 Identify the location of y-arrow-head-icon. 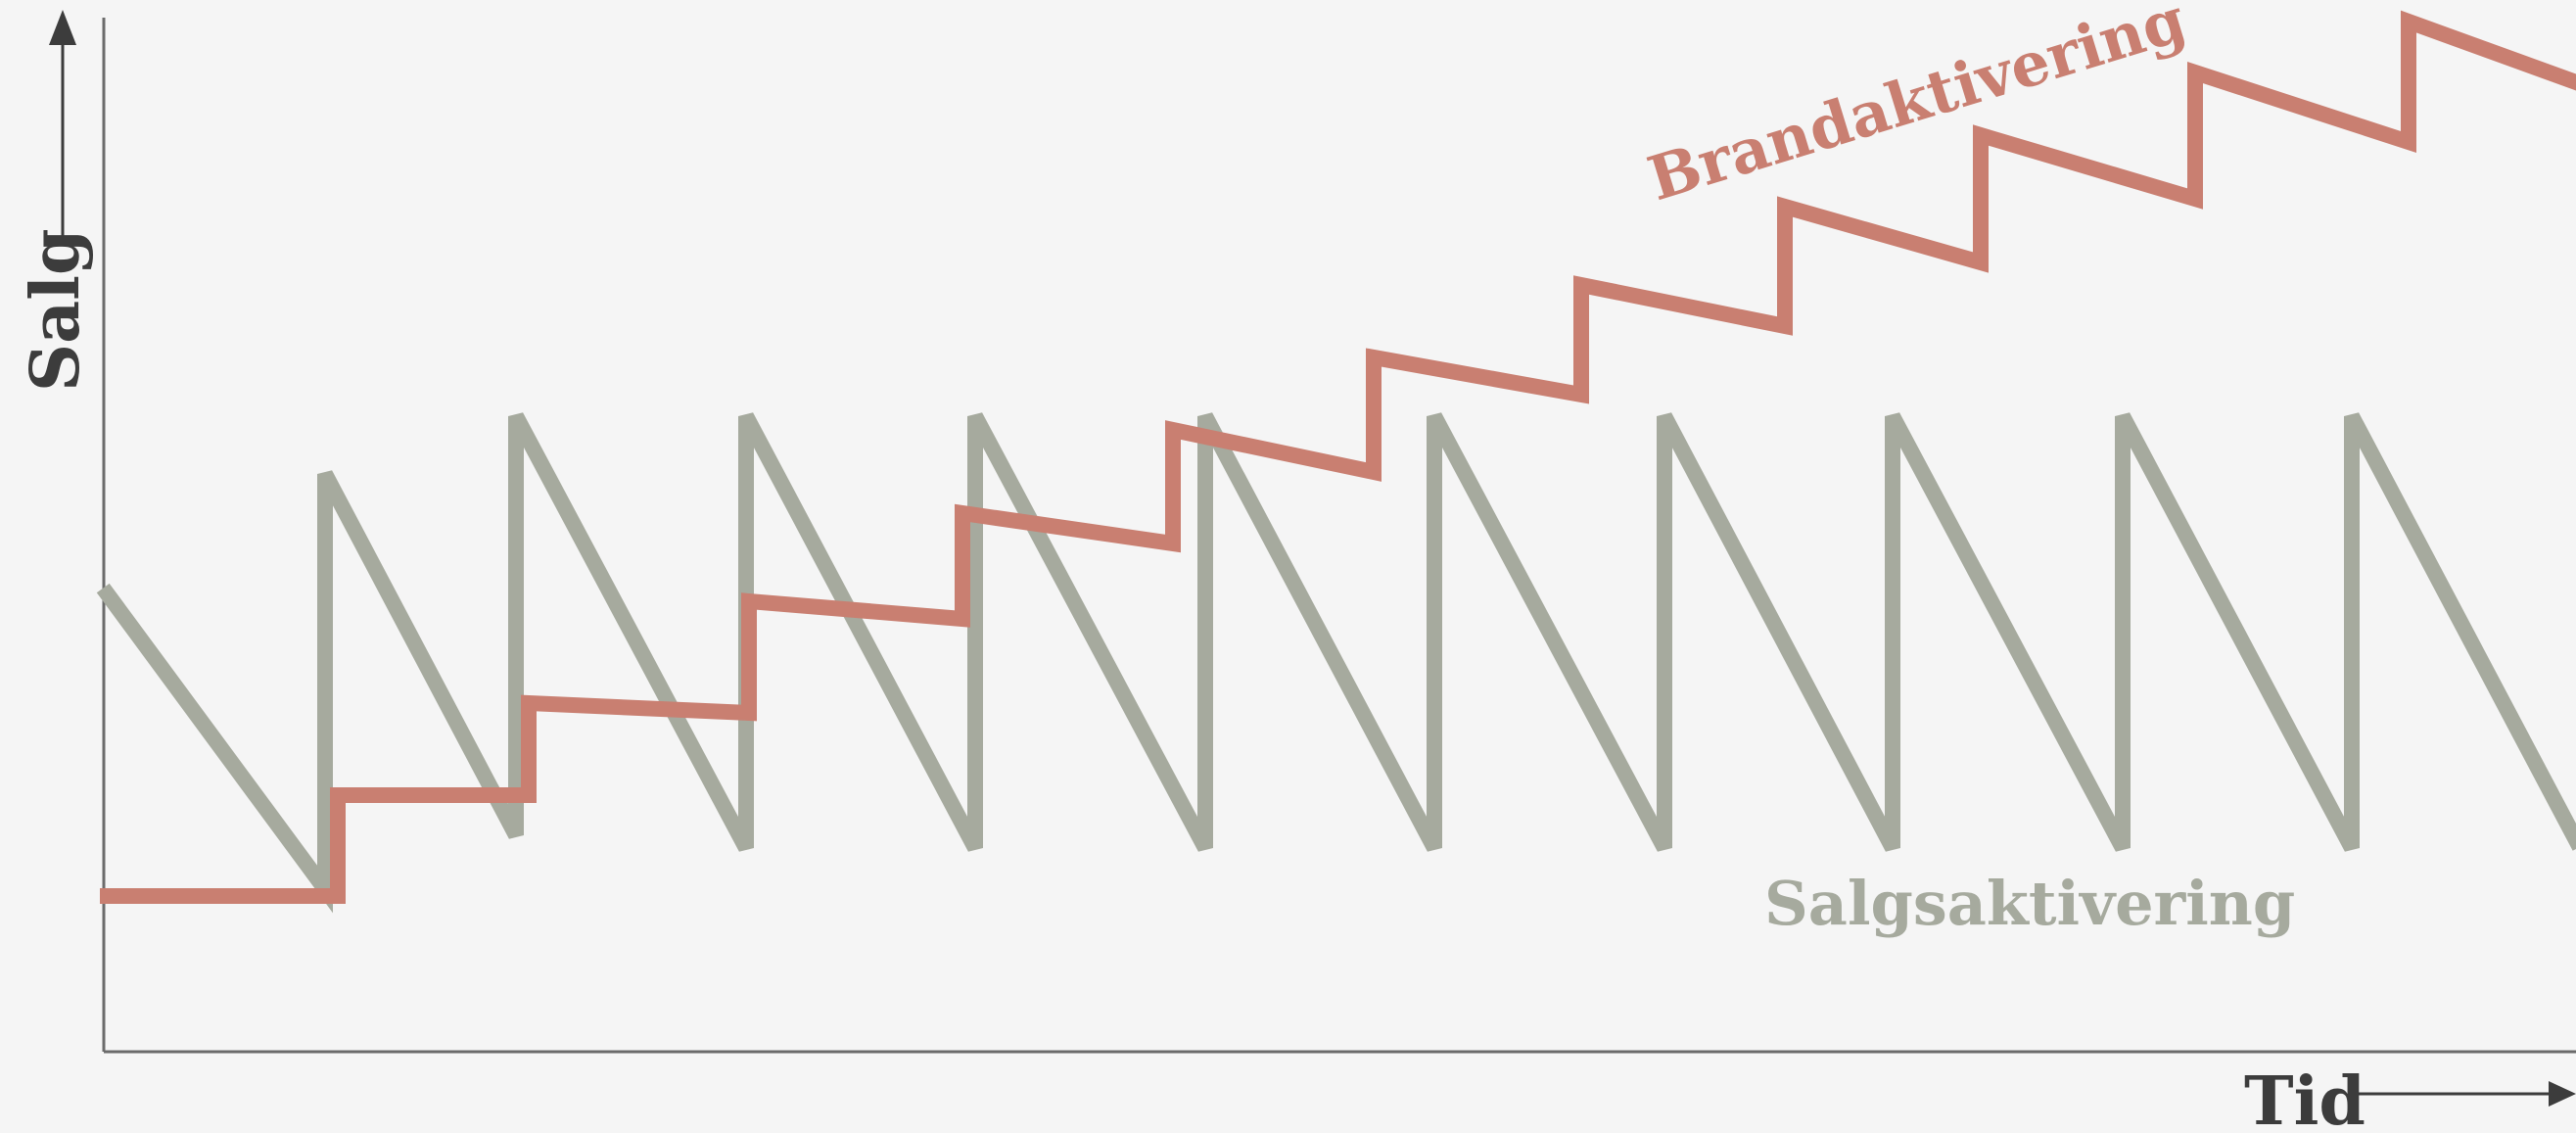
(62, 27).